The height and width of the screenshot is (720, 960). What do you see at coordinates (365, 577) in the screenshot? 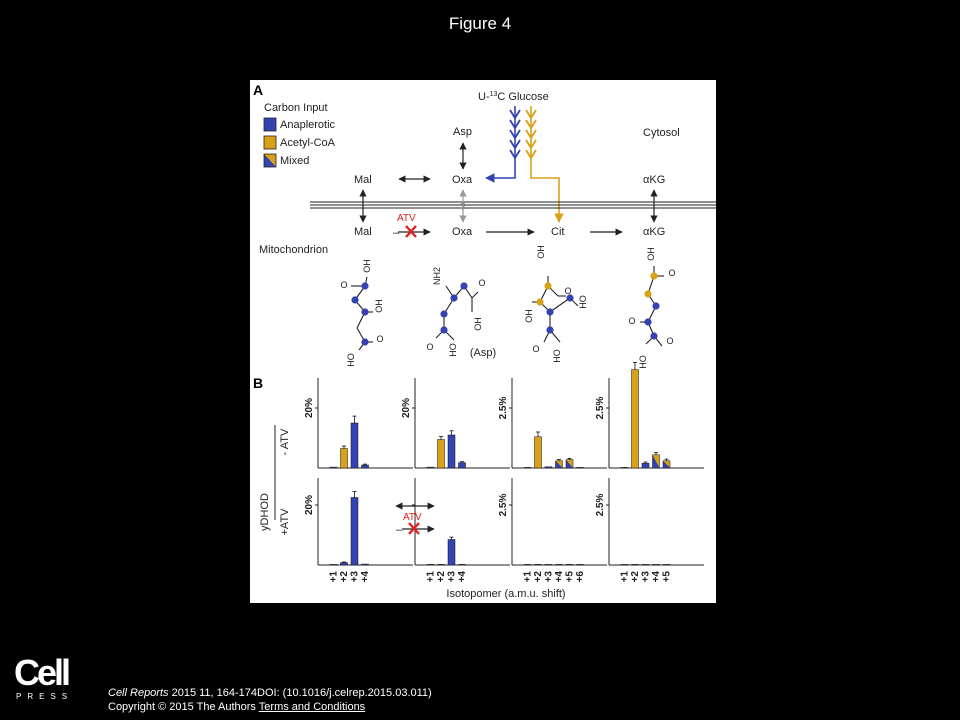
I see `chart-plus-atv-0-tick-+4: +4` at bounding box center [365, 577].